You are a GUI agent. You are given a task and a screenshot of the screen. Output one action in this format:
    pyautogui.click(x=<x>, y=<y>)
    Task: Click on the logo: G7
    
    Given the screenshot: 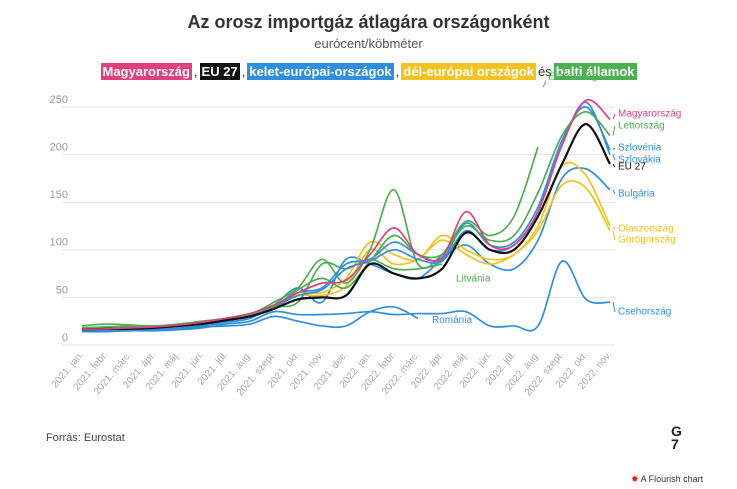 What is the action you would take?
    pyautogui.click(x=676, y=437)
    